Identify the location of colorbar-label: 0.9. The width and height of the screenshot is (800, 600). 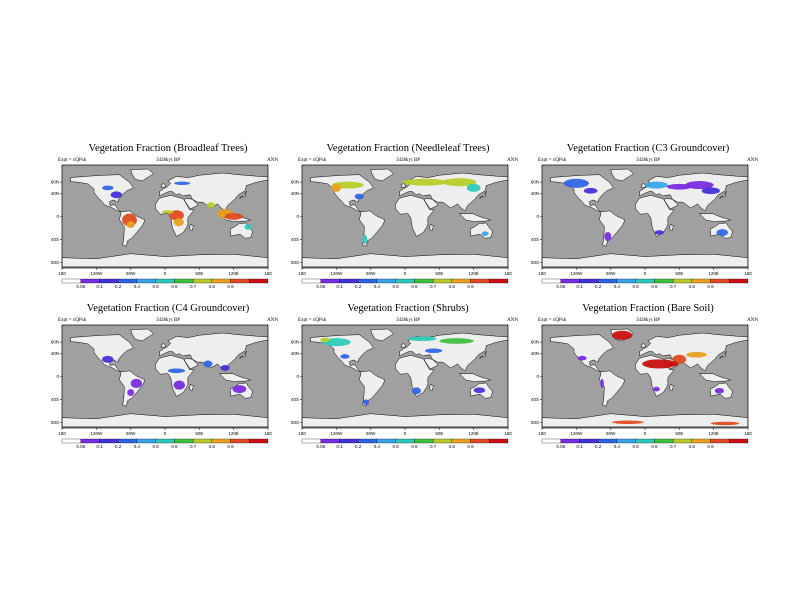
(230, 286).